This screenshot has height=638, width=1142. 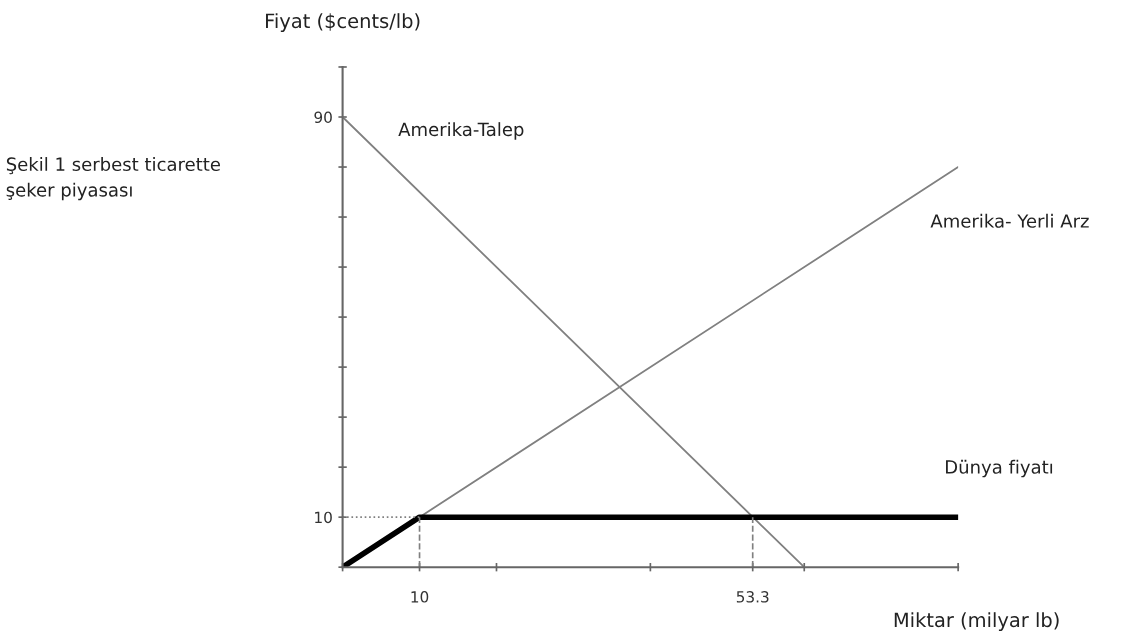 What do you see at coordinates (323, 117) in the screenshot?
I see `y-tick-label: 90` at bounding box center [323, 117].